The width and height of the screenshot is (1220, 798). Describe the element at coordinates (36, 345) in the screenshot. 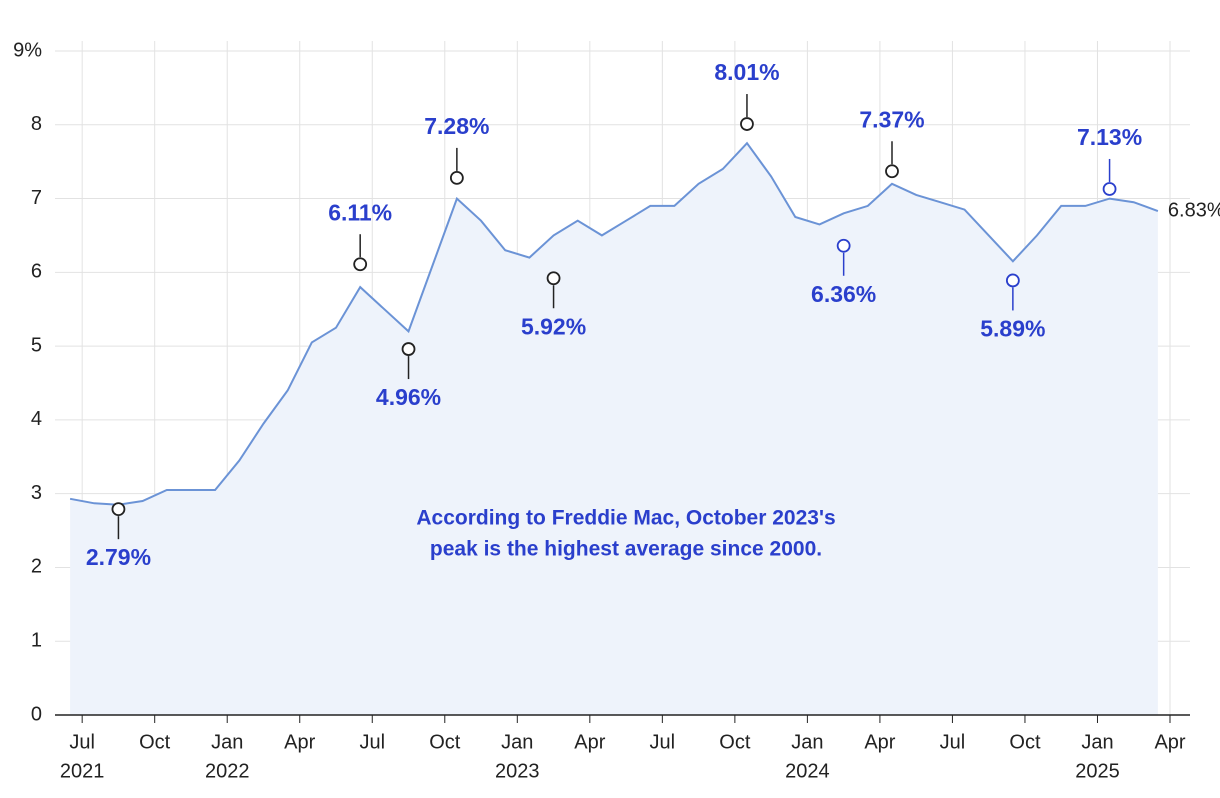

I see `y-tick-label: 5` at that location.